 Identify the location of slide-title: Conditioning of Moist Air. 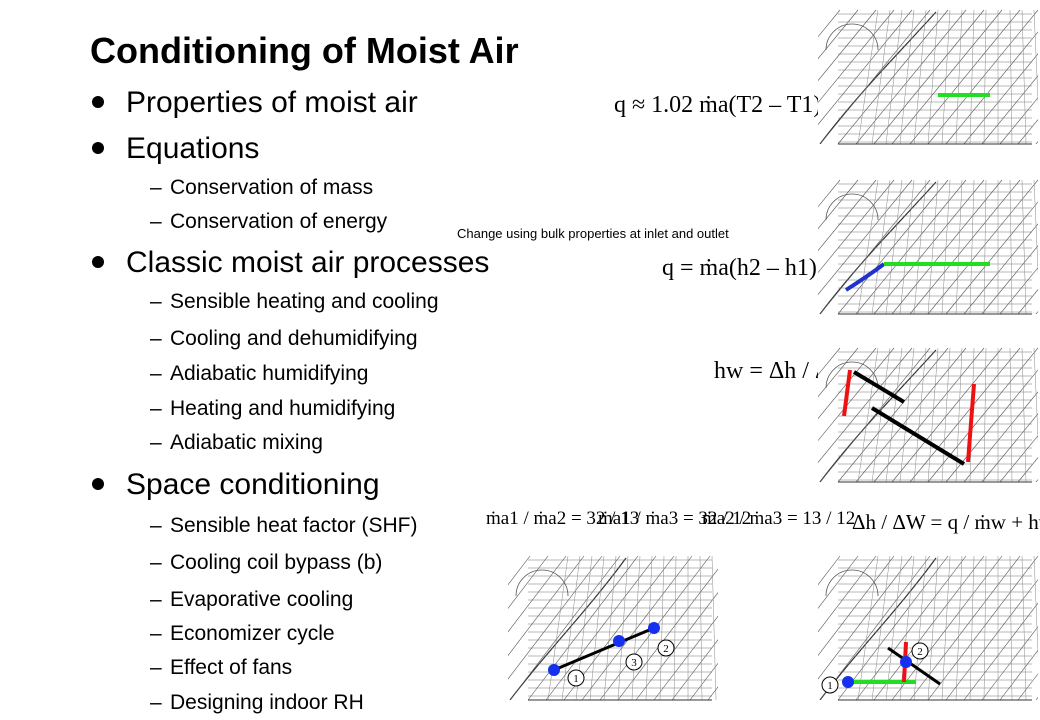
(304, 50).